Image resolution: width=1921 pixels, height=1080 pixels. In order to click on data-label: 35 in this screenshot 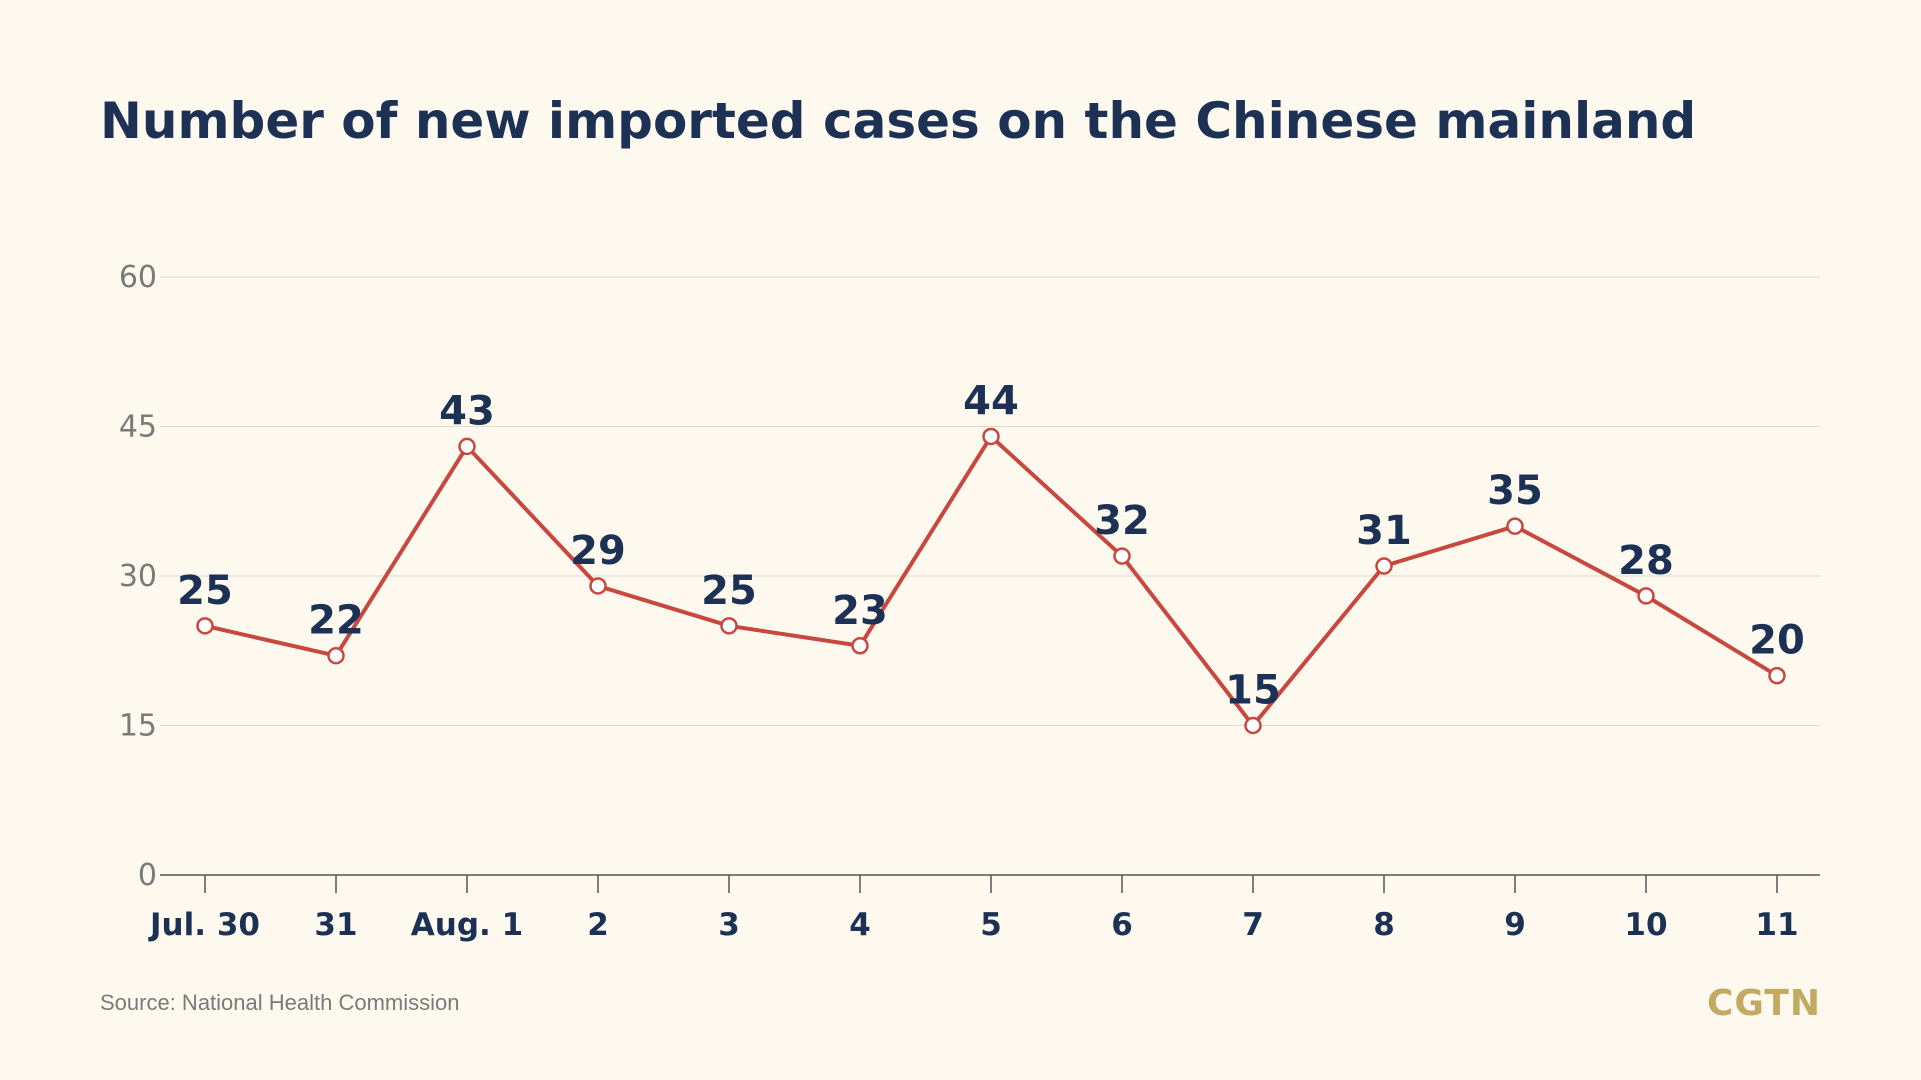, I will do `click(1515, 491)`.